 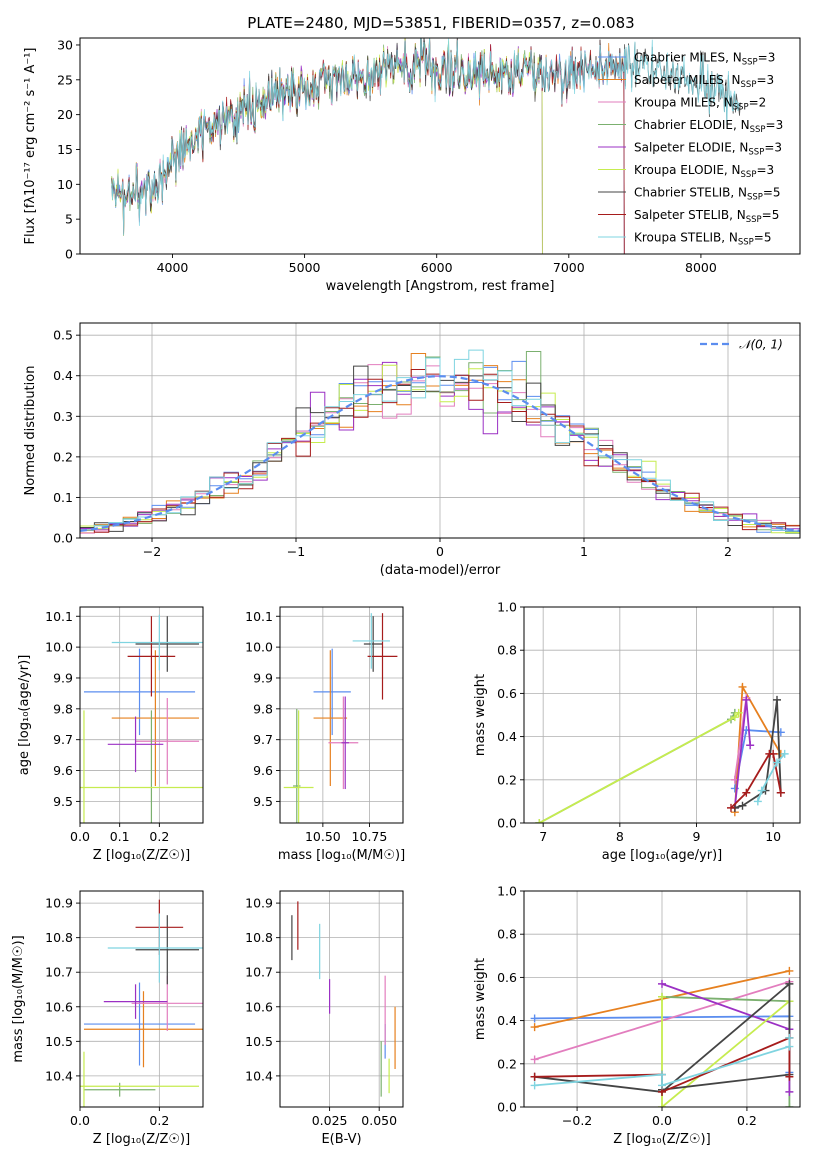 What do you see at coordinates (341, 855) in the screenshot?
I see `x-axis-label: mass [log₁₀(M/M☉)]` at bounding box center [341, 855].